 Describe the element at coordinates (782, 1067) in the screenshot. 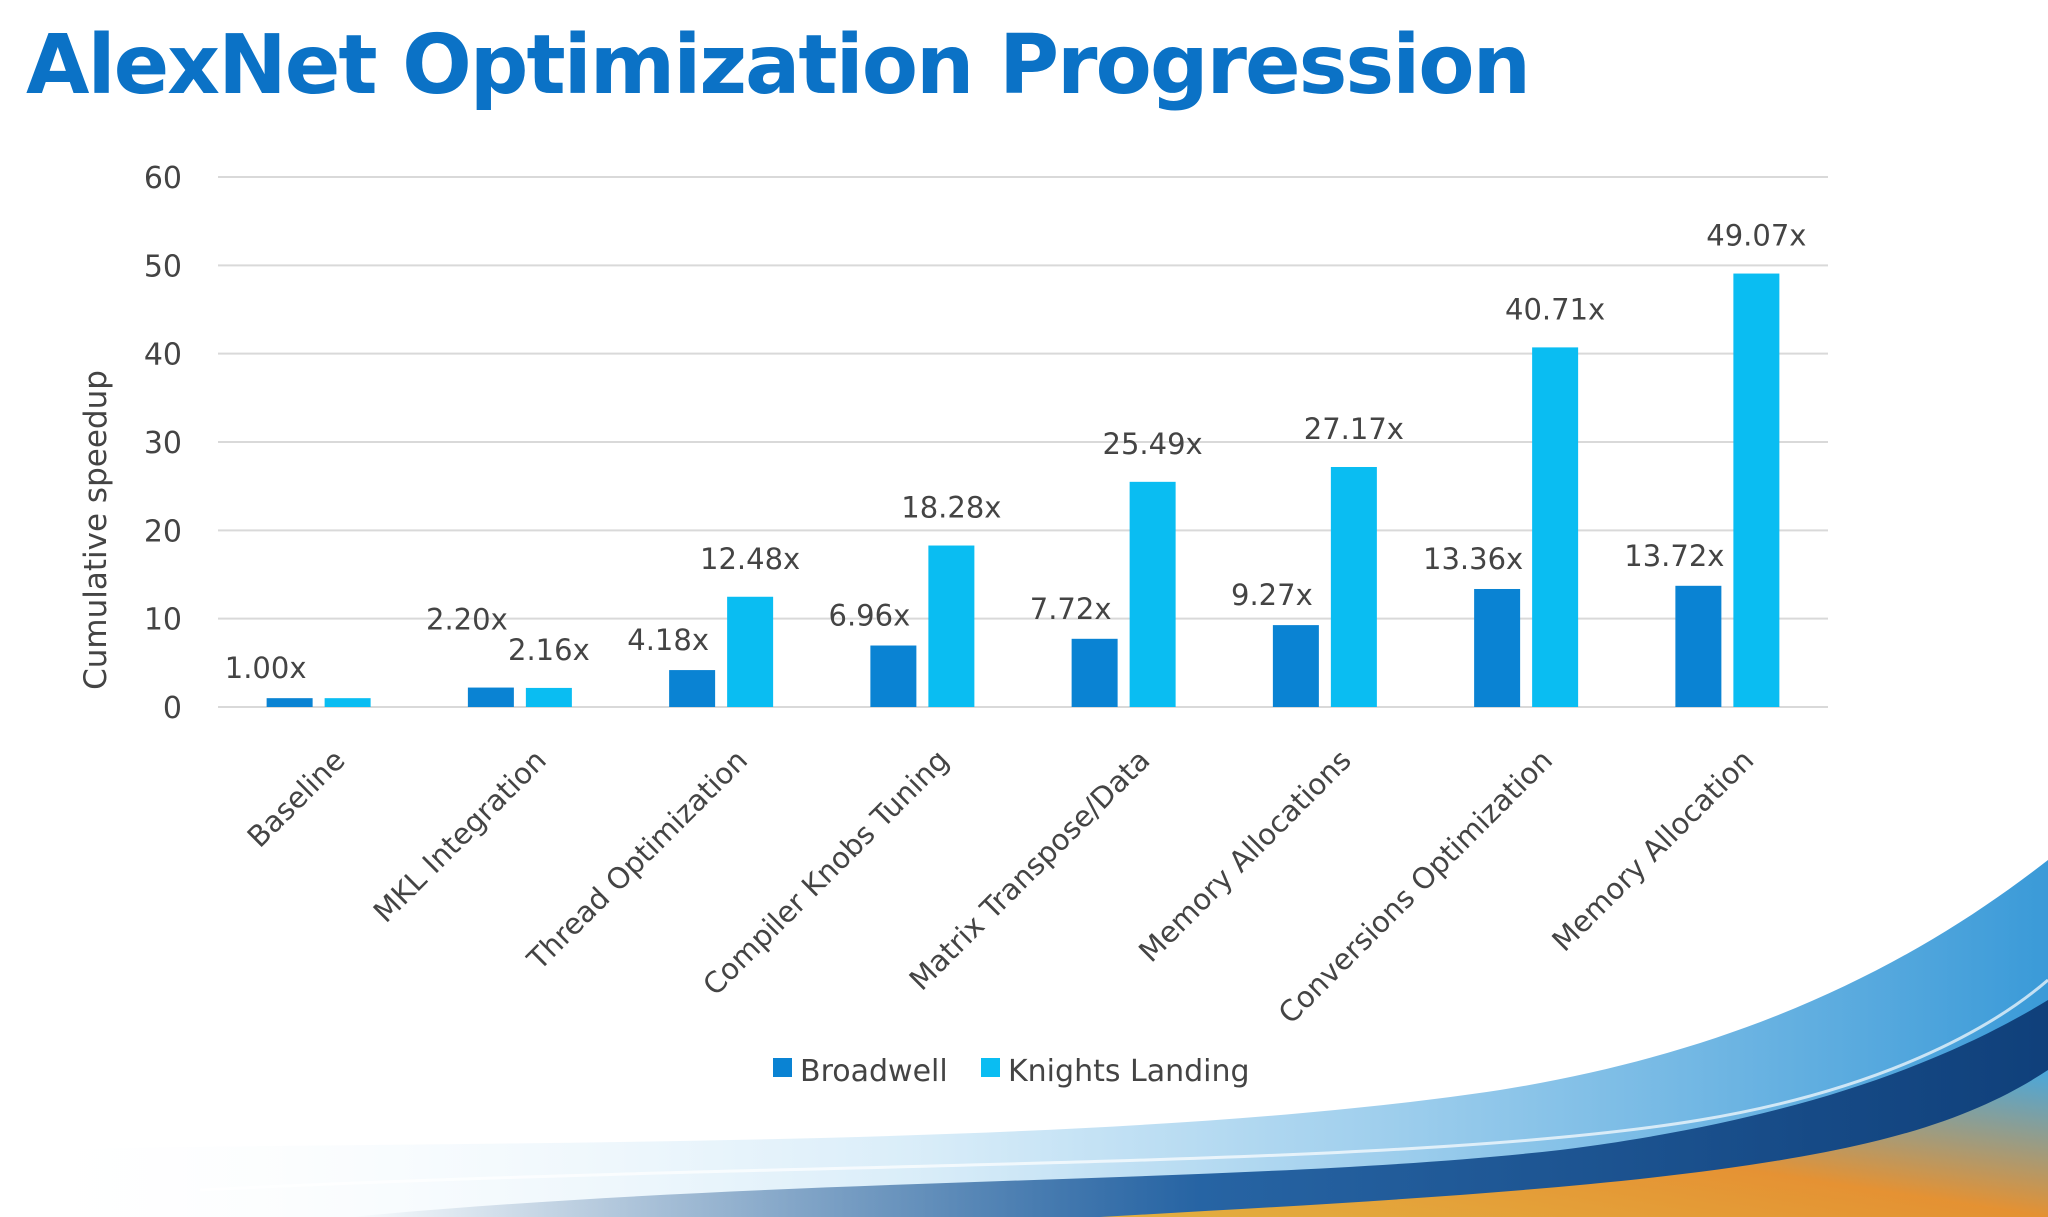

I see `legend-swatch-broadwell` at that location.